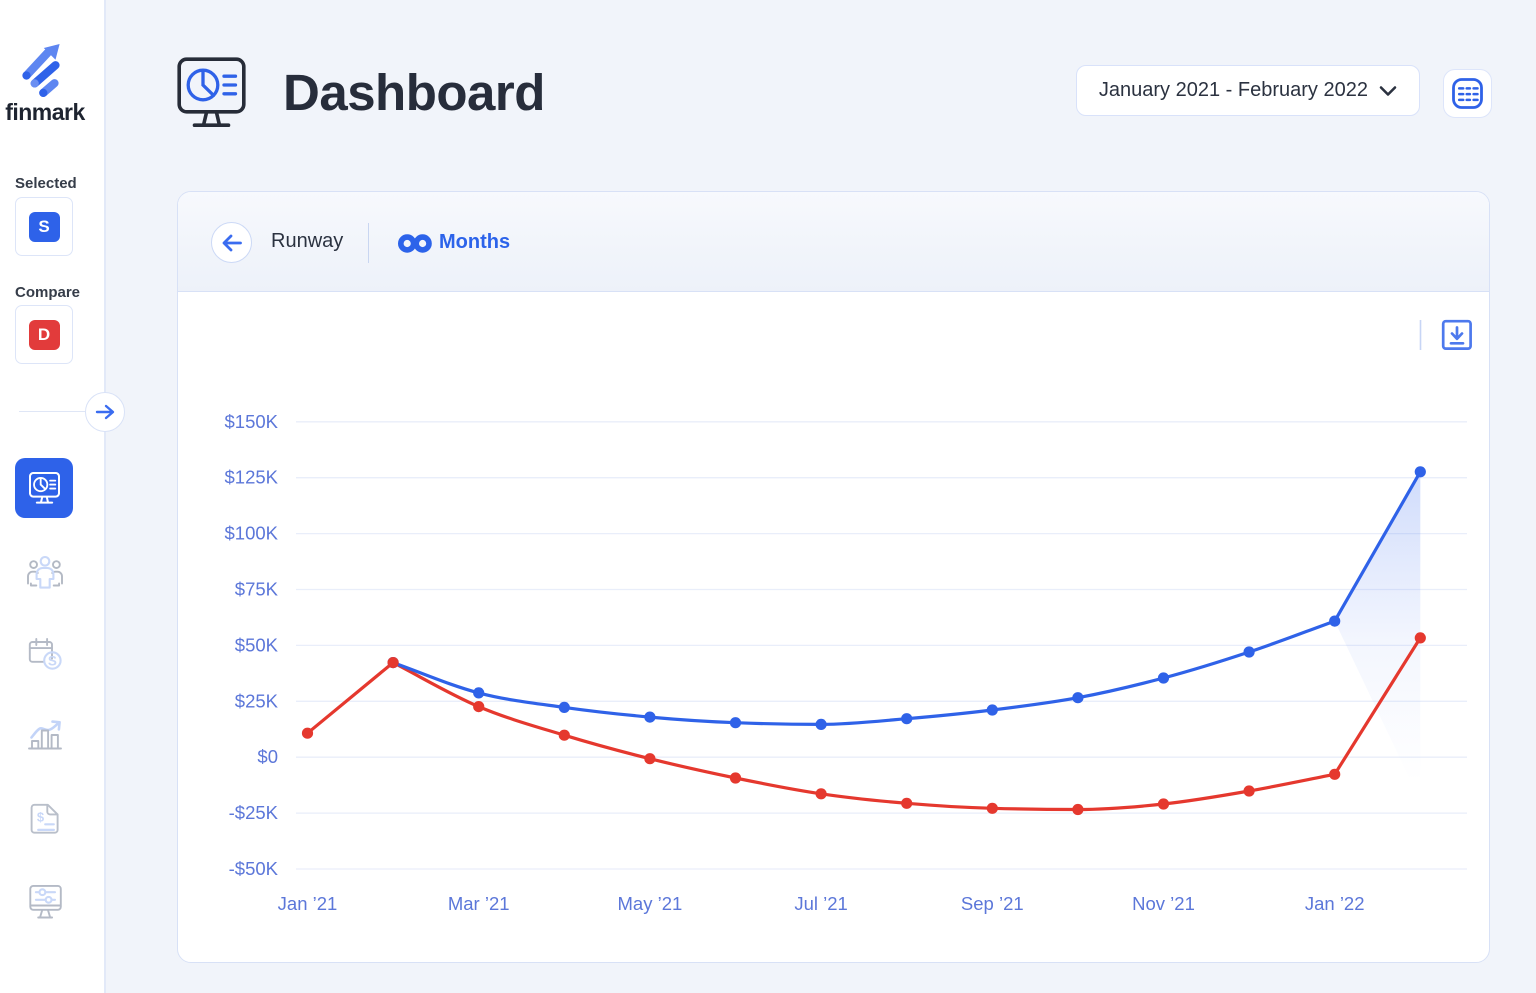 The height and width of the screenshot is (993, 1536). What do you see at coordinates (51, 660) in the screenshot?
I see `svg-text: S` at bounding box center [51, 660].